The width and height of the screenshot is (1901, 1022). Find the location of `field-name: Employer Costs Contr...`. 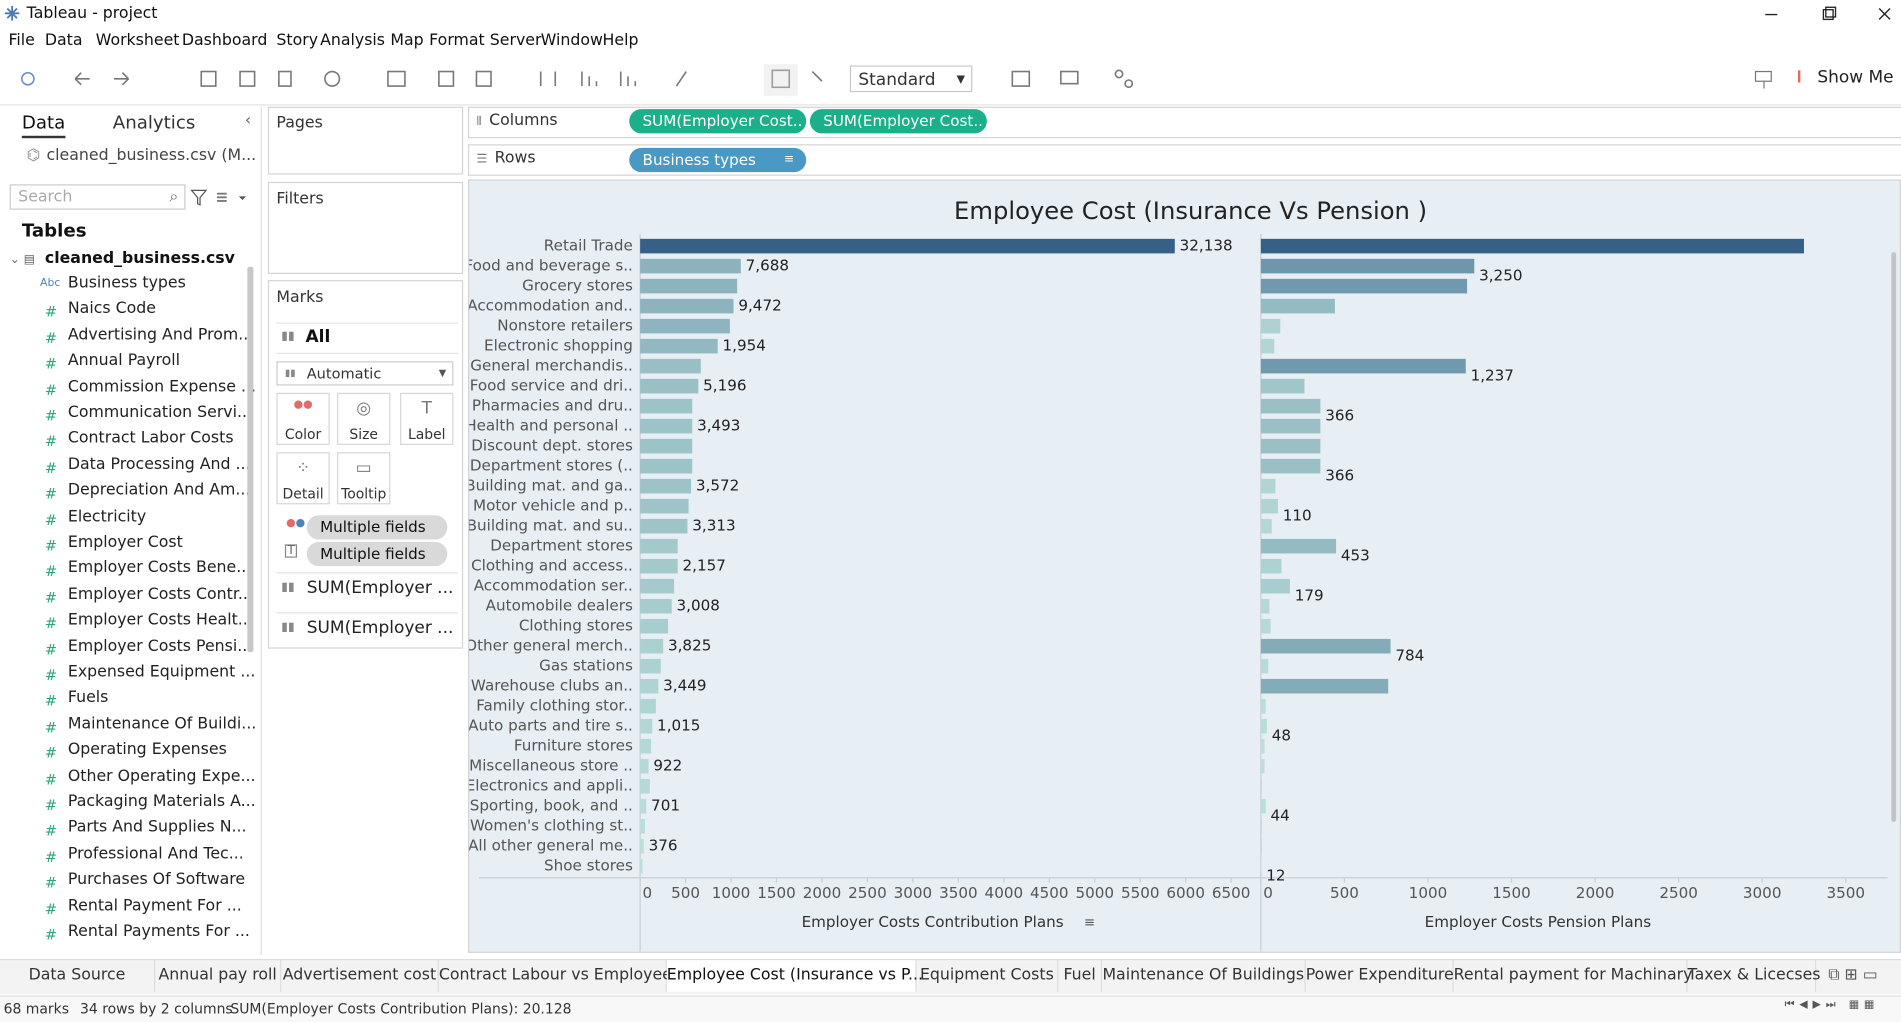

field-name: Employer Costs Contr... is located at coordinates (160, 594).